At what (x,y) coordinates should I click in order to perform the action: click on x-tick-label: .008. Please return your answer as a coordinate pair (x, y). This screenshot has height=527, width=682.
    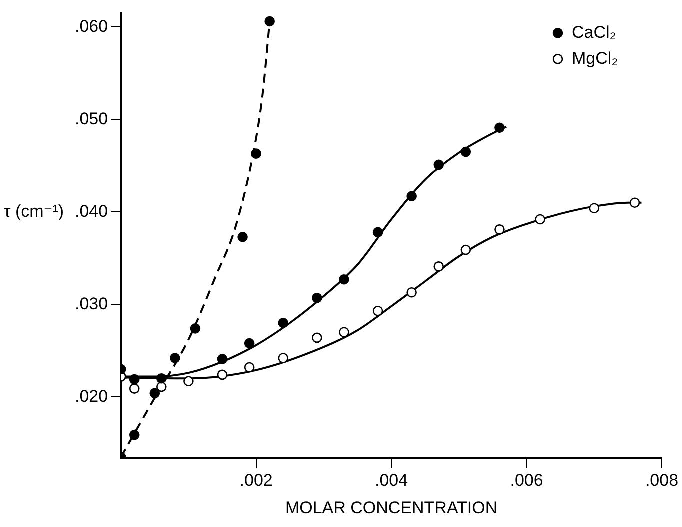
    Looking at the image, I should click on (662, 480).